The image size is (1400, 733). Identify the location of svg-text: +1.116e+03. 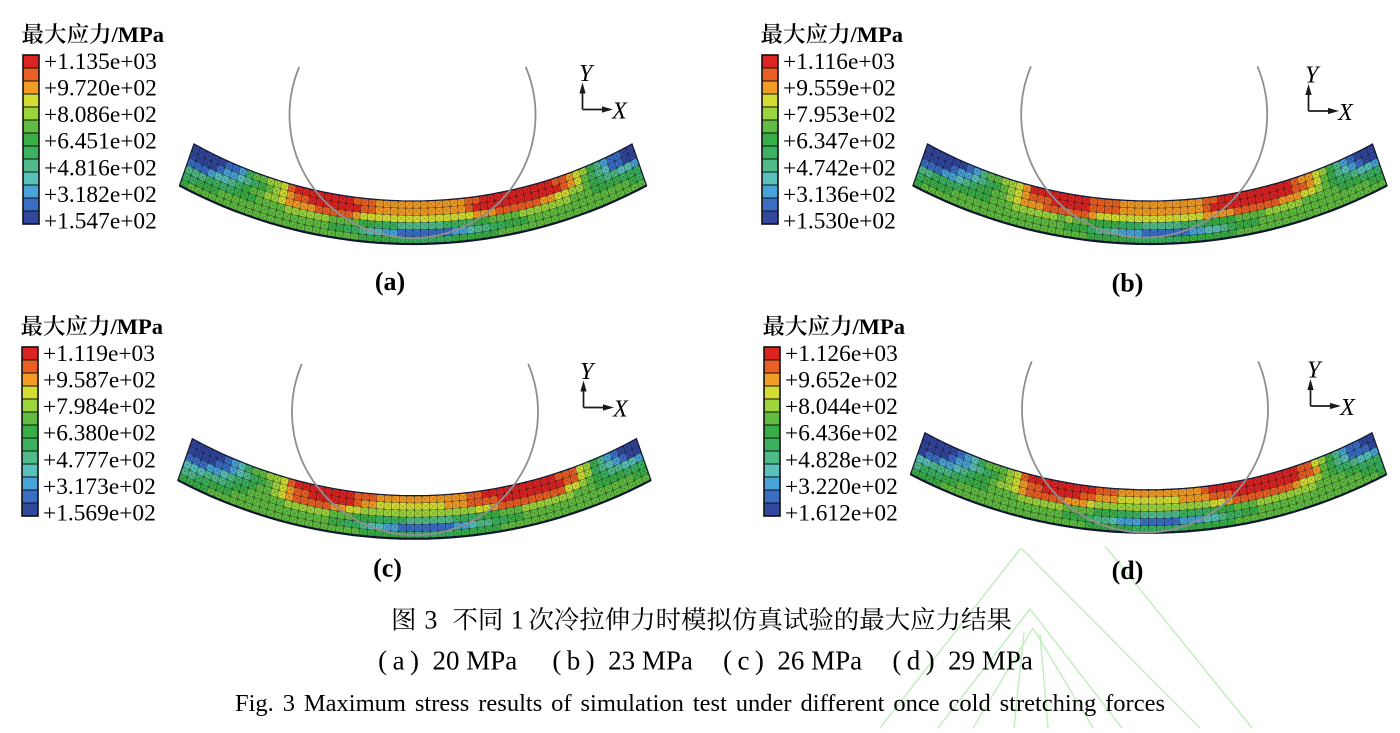
(839, 62).